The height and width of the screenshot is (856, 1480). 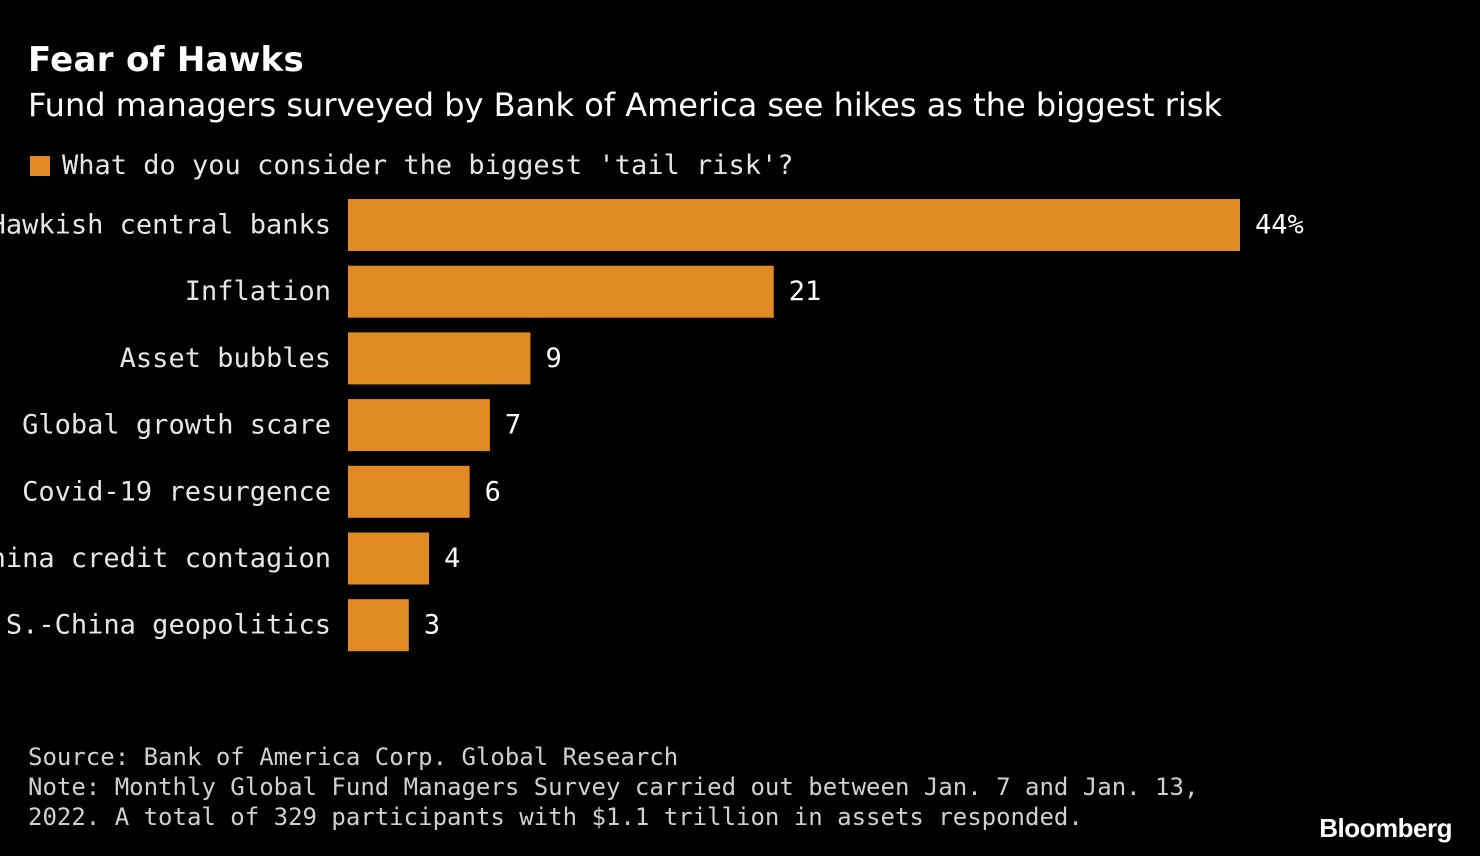 What do you see at coordinates (176, 491) in the screenshot?
I see `category-label: Covid-19 resurgence` at bounding box center [176, 491].